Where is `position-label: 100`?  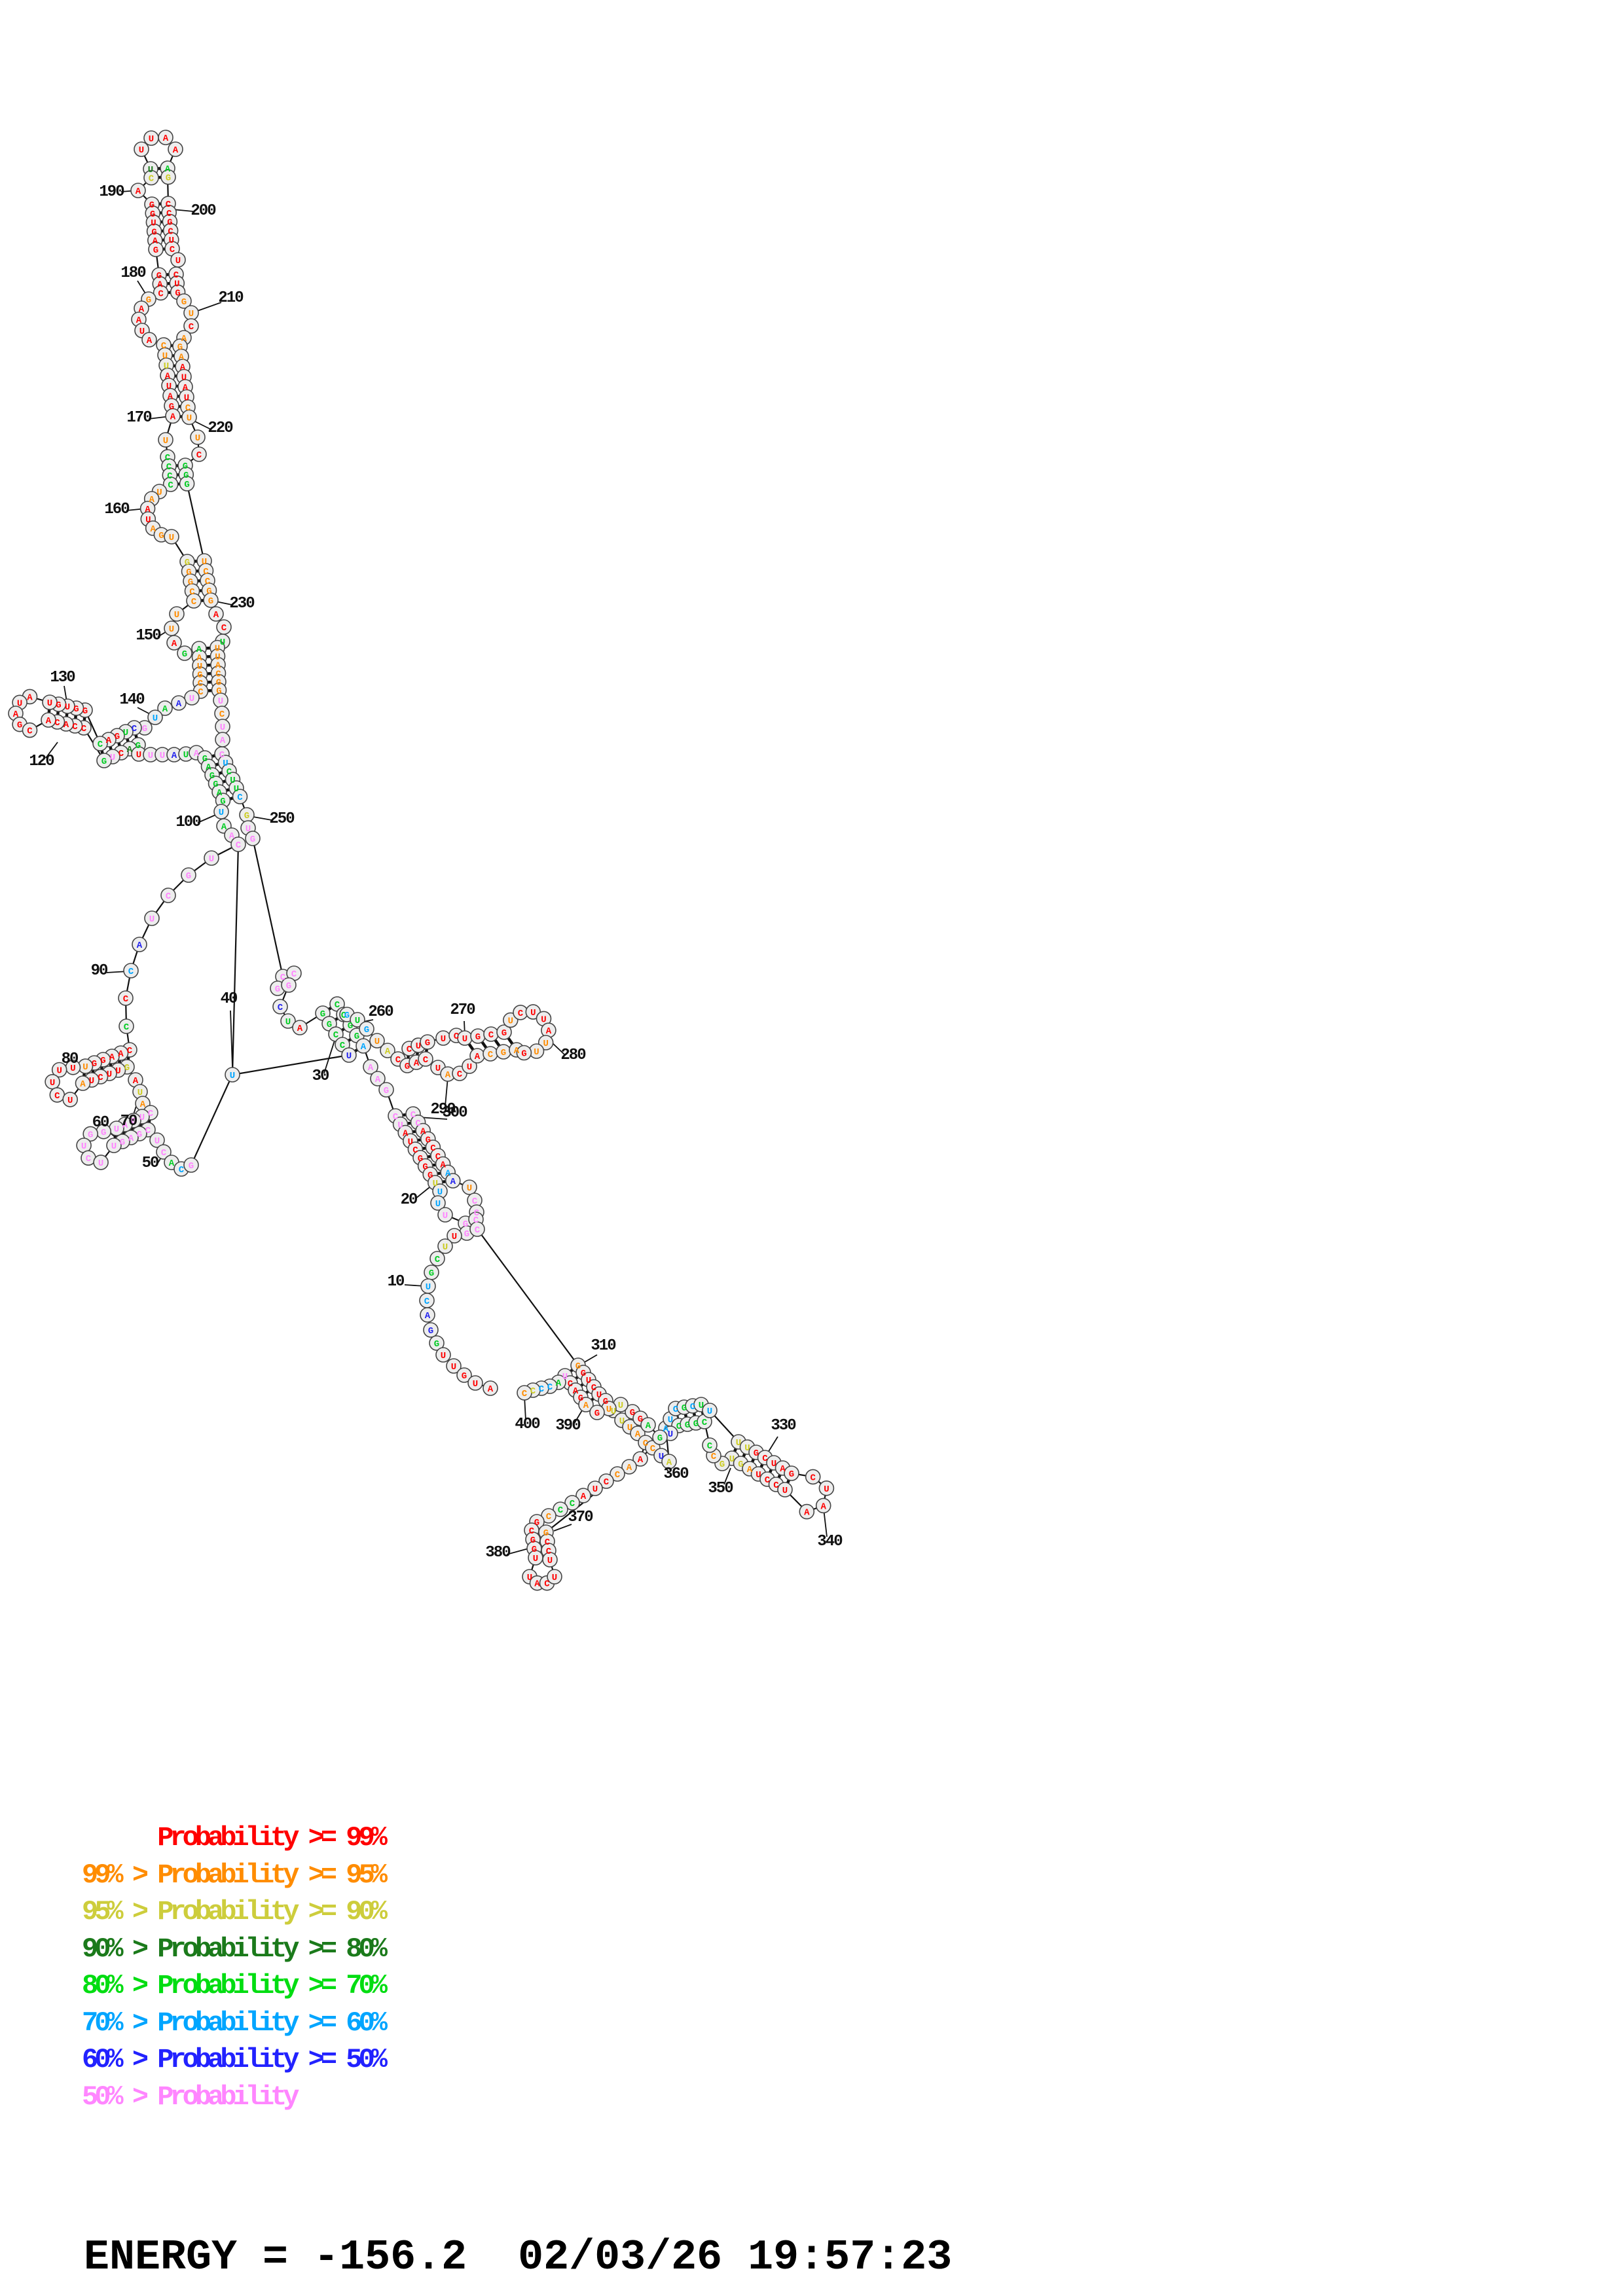
position-label: 100 is located at coordinates (188, 822).